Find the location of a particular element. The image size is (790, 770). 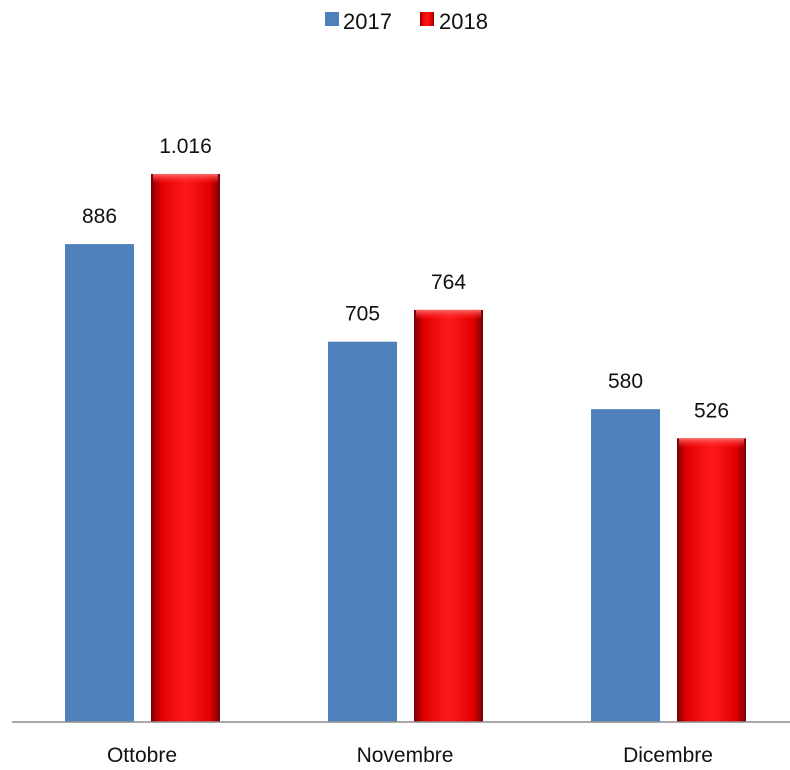

category-label-ottobre: Ottobre is located at coordinates (142, 755).